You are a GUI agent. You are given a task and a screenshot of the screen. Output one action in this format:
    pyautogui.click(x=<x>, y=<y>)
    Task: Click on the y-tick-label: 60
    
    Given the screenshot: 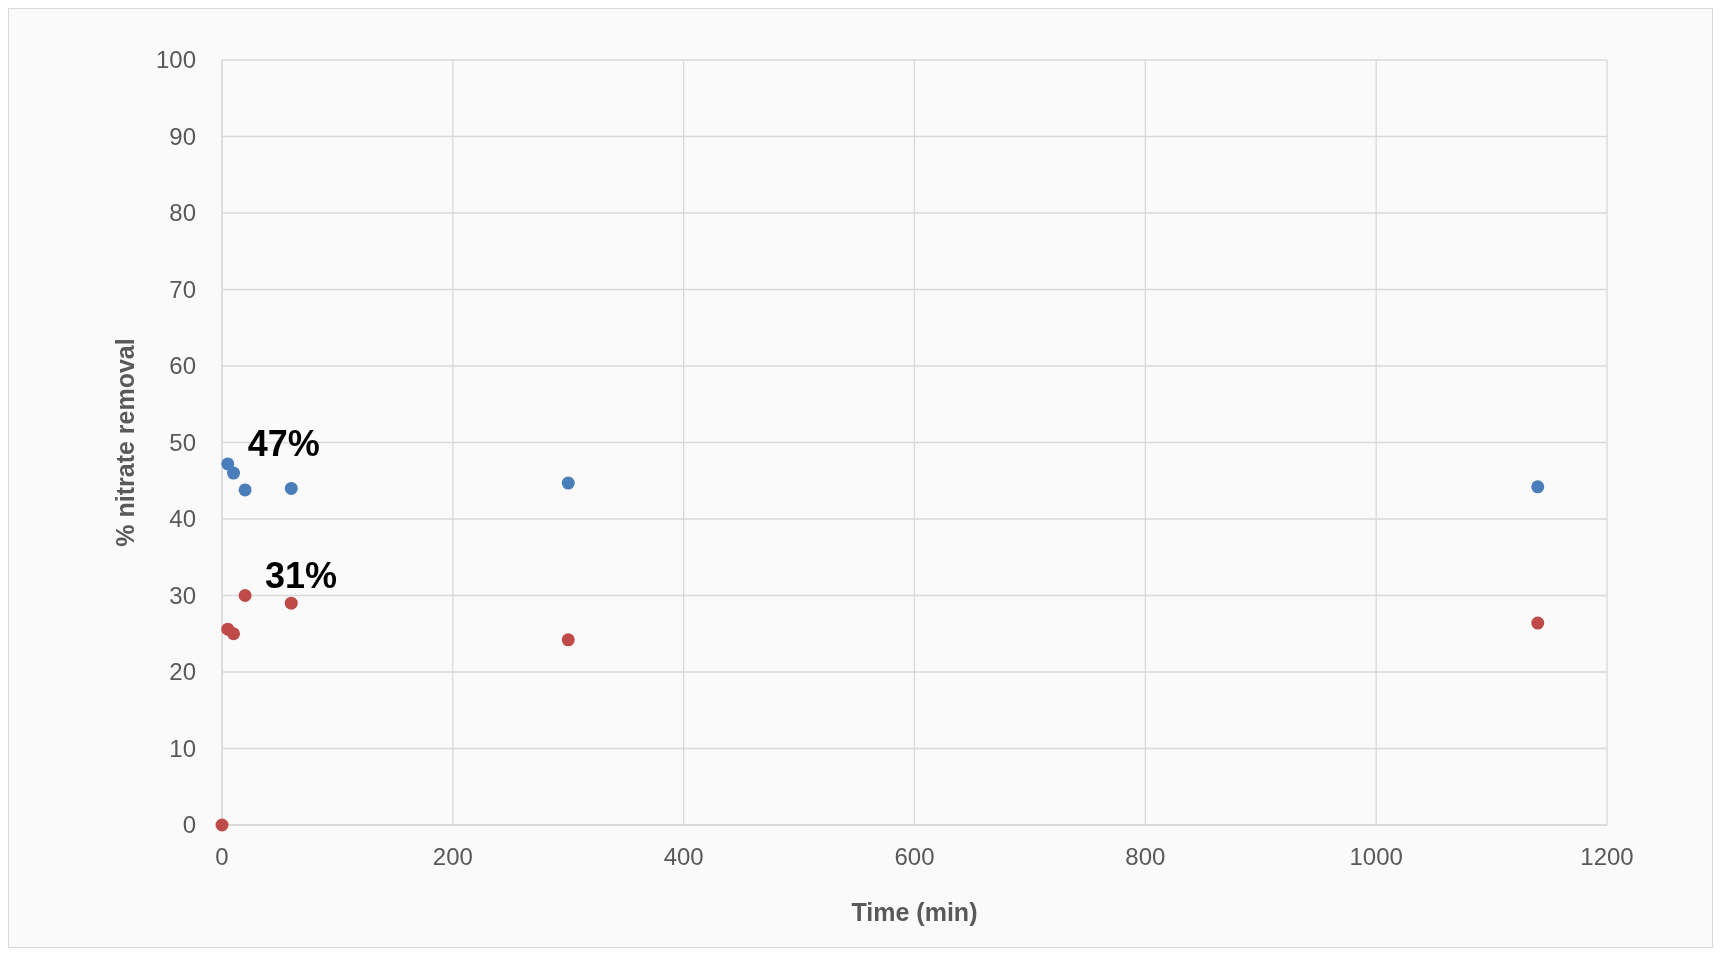 What is the action you would take?
    pyautogui.click(x=182, y=366)
    